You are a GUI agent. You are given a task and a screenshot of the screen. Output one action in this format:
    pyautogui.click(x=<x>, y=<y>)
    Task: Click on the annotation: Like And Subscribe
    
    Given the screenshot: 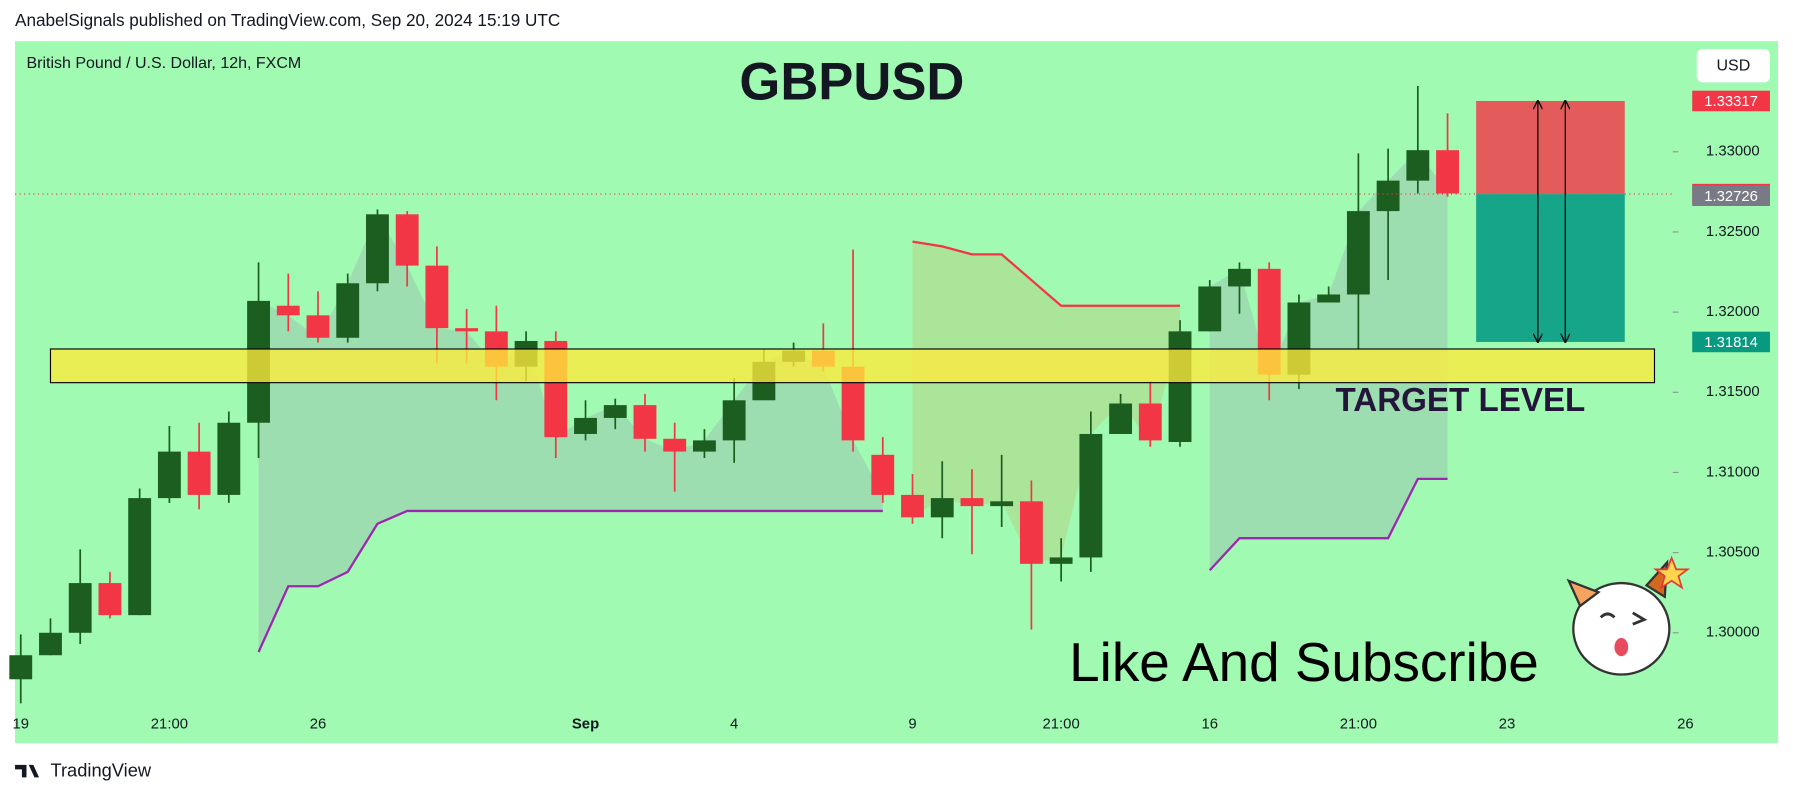 What is the action you would take?
    pyautogui.click(x=1304, y=662)
    